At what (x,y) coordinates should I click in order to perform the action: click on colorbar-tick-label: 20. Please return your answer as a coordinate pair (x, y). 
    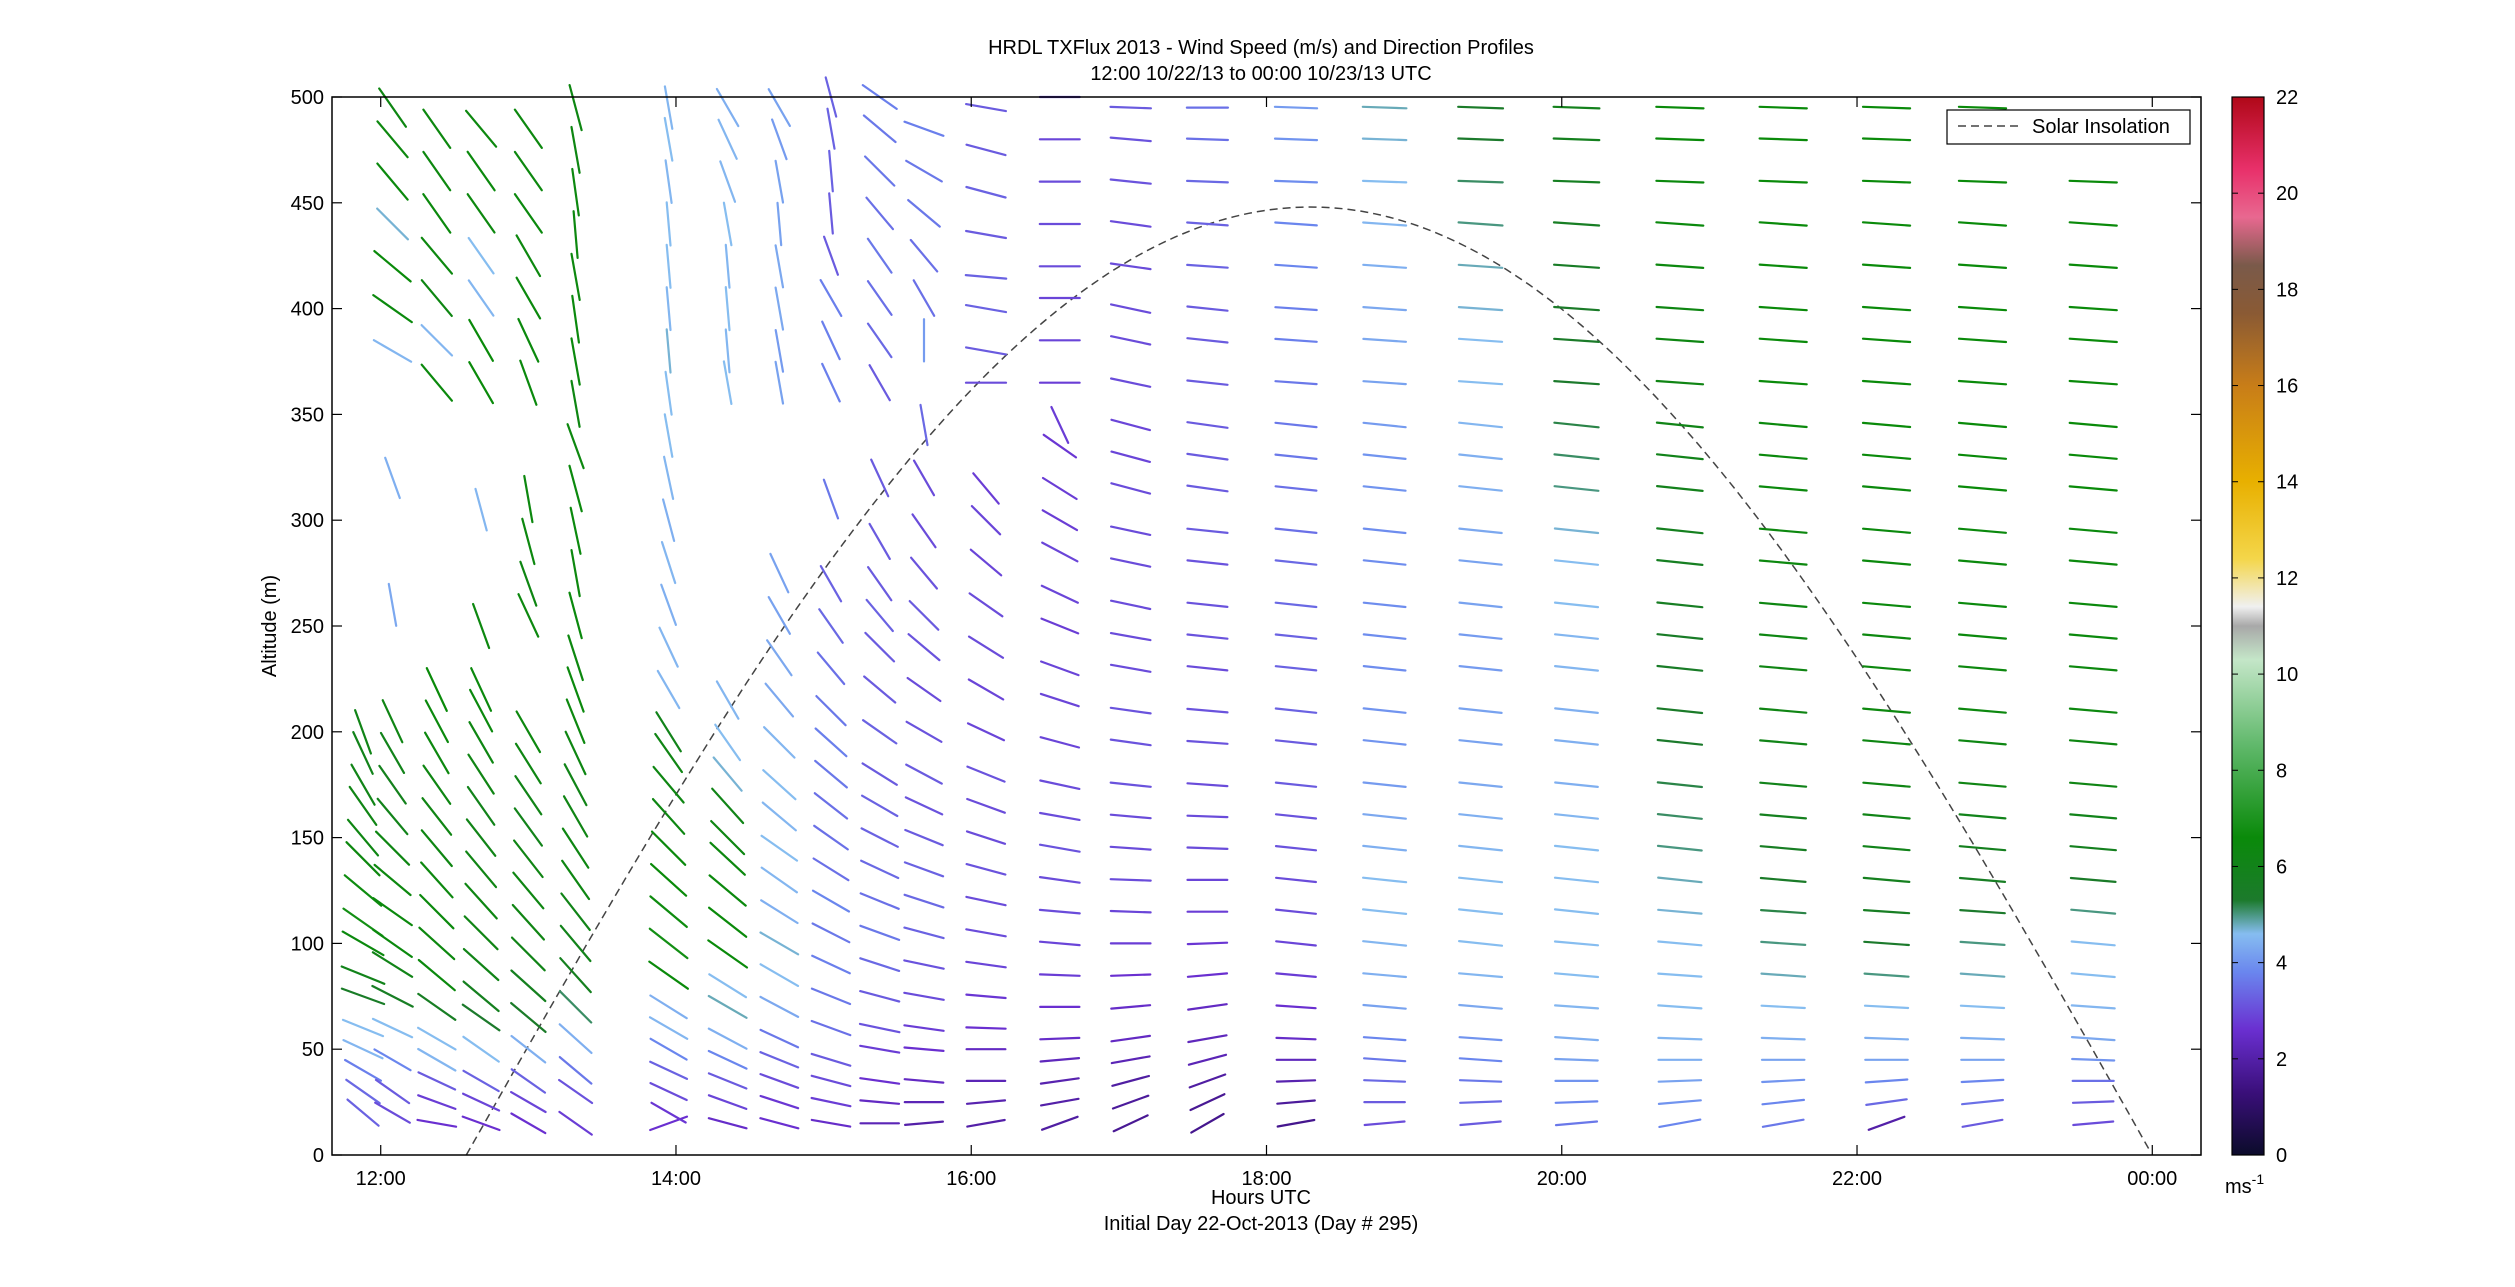
    Looking at the image, I should click on (2287, 194).